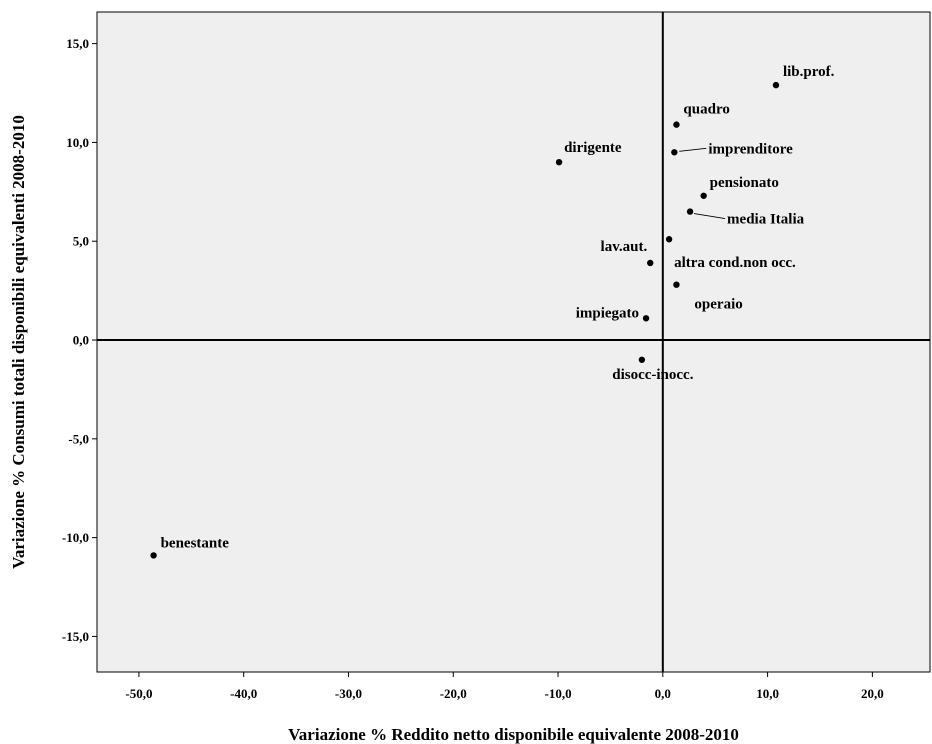 This screenshot has height=744, width=932. What do you see at coordinates (750, 149) in the screenshot?
I see `data-label: imprenditore` at bounding box center [750, 149].